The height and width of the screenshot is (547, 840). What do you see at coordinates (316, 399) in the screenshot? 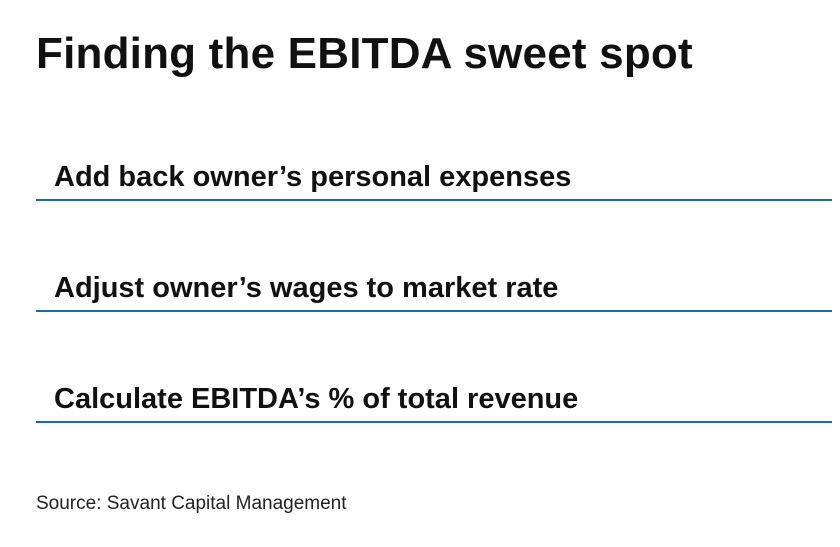
I see `step-label: Calculate EBITDA’s % of total revenue` at bounding box center [316, 399].